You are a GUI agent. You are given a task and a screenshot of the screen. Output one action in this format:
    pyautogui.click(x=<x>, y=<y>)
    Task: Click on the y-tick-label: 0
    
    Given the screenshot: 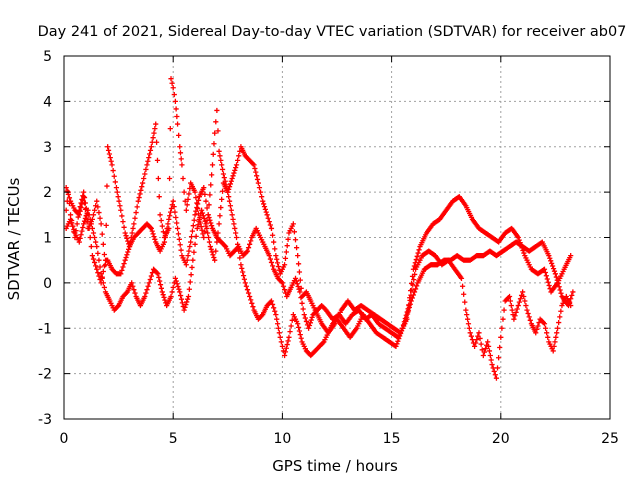 What is the action you would take?
    pyautogui.click(x=47, y=284)
    